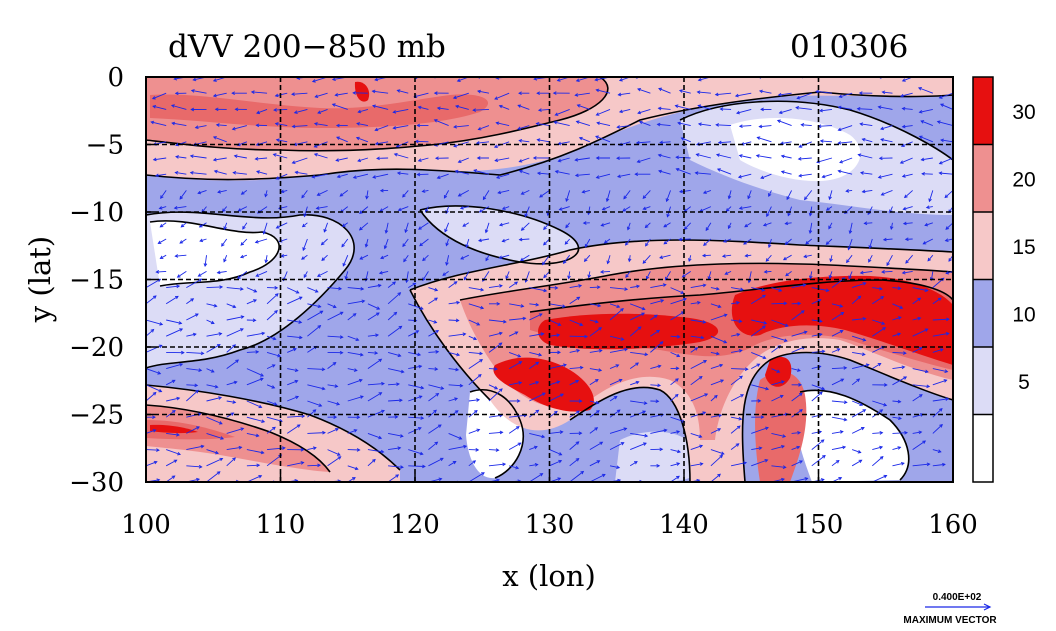 The height and width of the screenshot is (631, 1056). I want to click on colorbar-label: 20, so click(1023, 179).